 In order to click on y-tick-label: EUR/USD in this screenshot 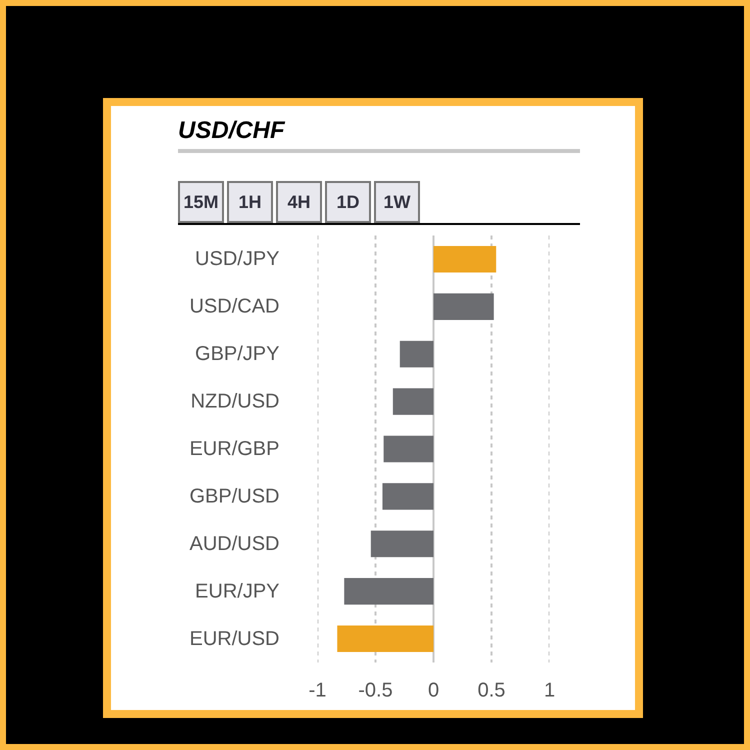, I will do `click(234, 639)`.